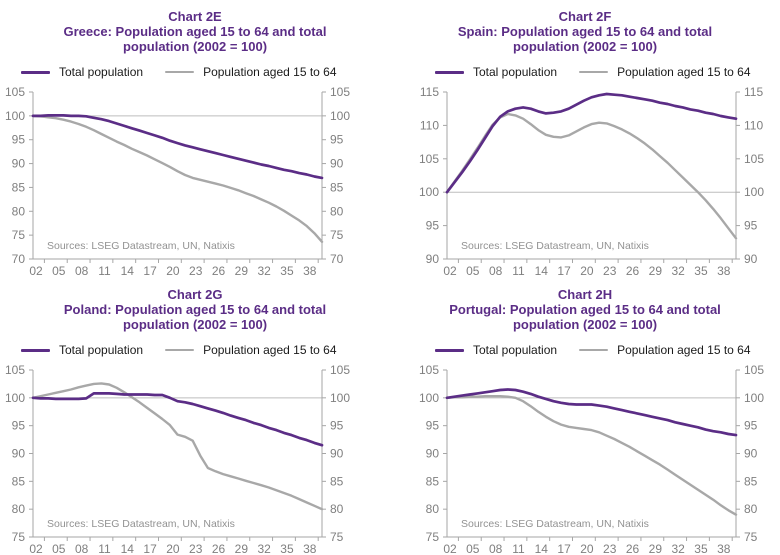 The width and height of the screenshot is (780, 555). Describe the element at coordinates (585, 16) in the screenshot. I see `chart-label: Chart 2F` at that location.